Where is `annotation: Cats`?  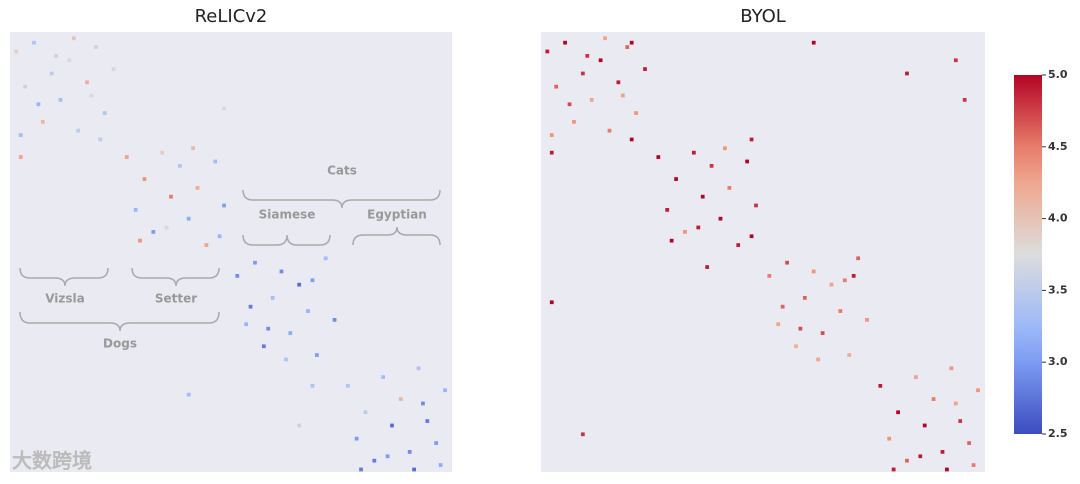
annotation: Cats is located at coordinates (342, 171).